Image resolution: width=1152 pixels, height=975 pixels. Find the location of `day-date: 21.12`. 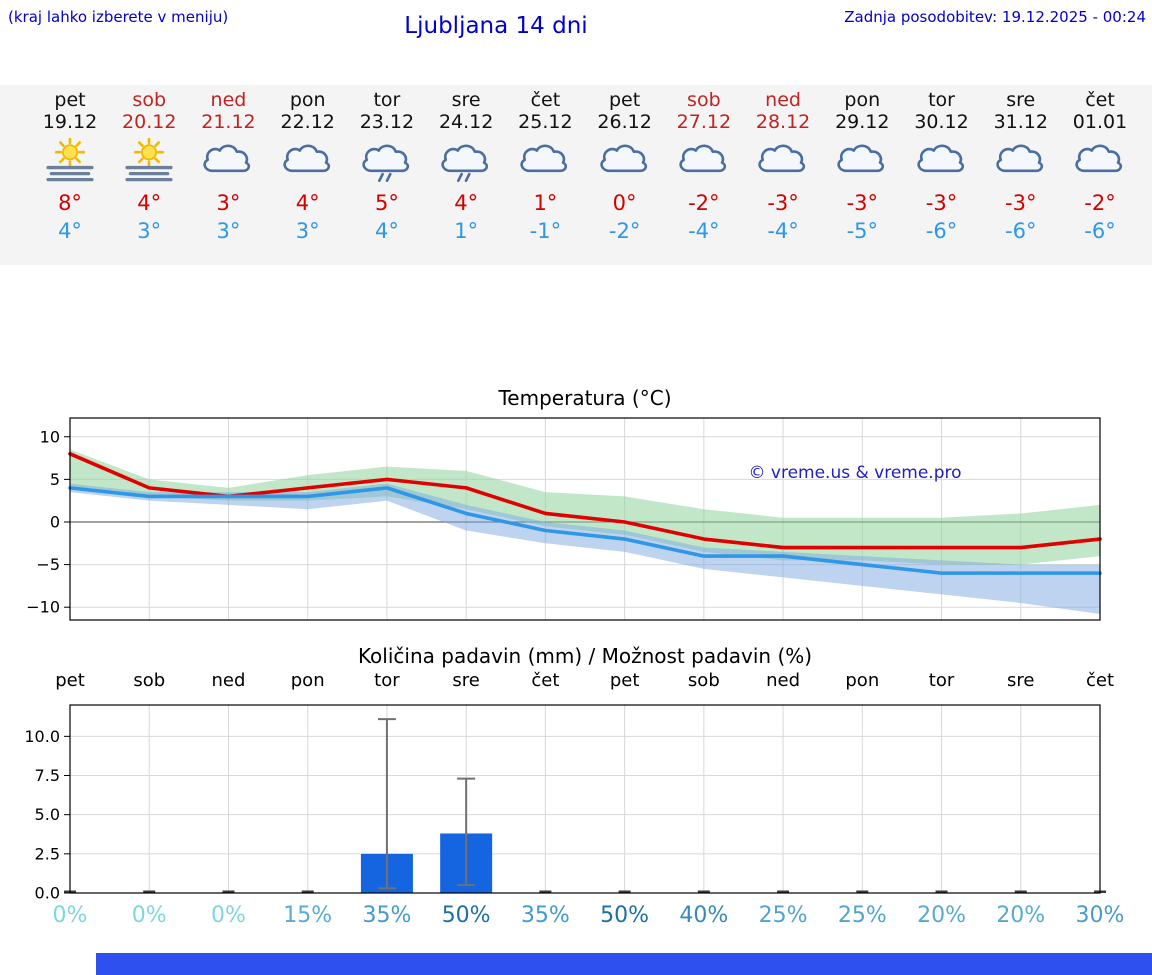

day-date: 21.12 is located at coordinates (228, 122).